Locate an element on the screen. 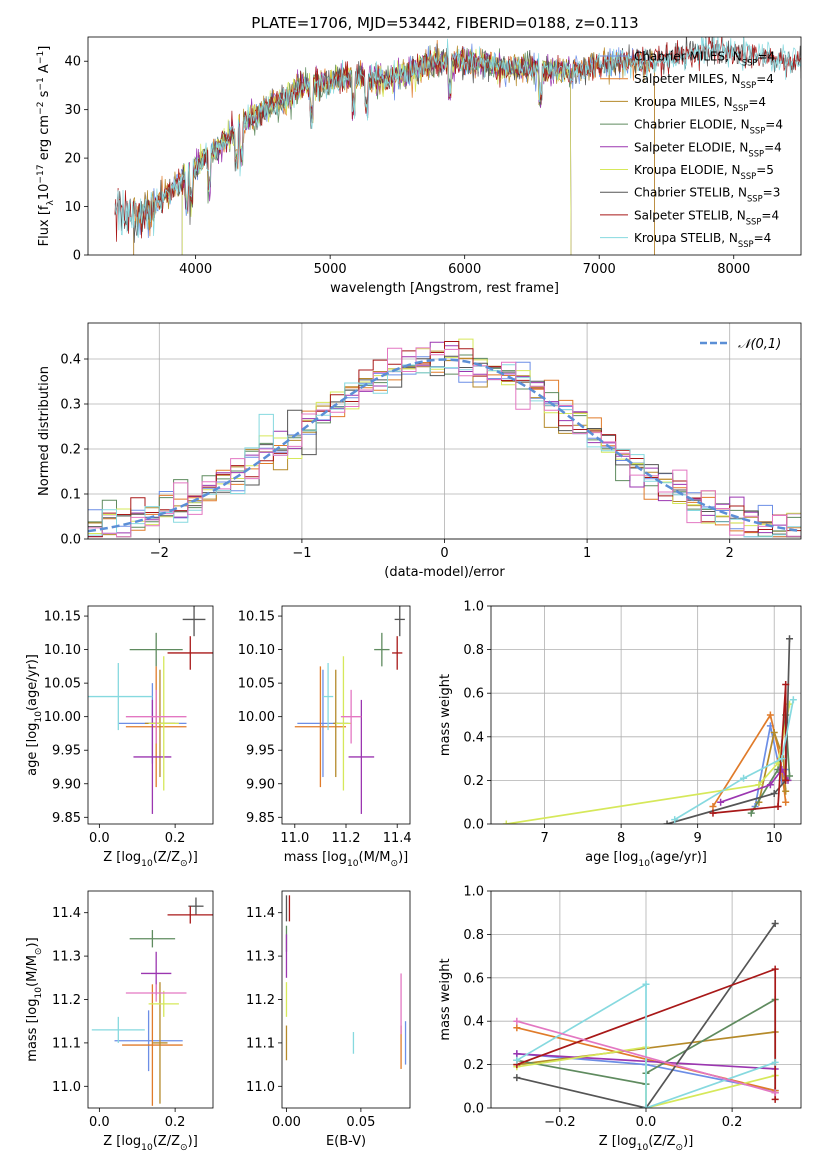 This screenshot has width=819, height=1170. y-axis-label: Normed distribution is located at coordinates (44, 431).